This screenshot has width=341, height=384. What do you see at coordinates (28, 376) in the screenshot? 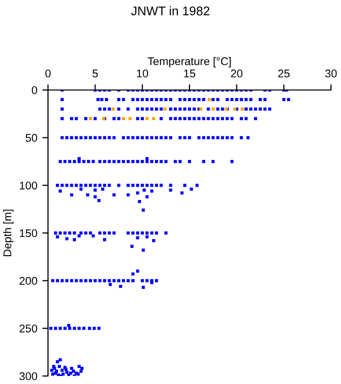
I see `y-tick-label: 300` at bounding box center [28, 376].